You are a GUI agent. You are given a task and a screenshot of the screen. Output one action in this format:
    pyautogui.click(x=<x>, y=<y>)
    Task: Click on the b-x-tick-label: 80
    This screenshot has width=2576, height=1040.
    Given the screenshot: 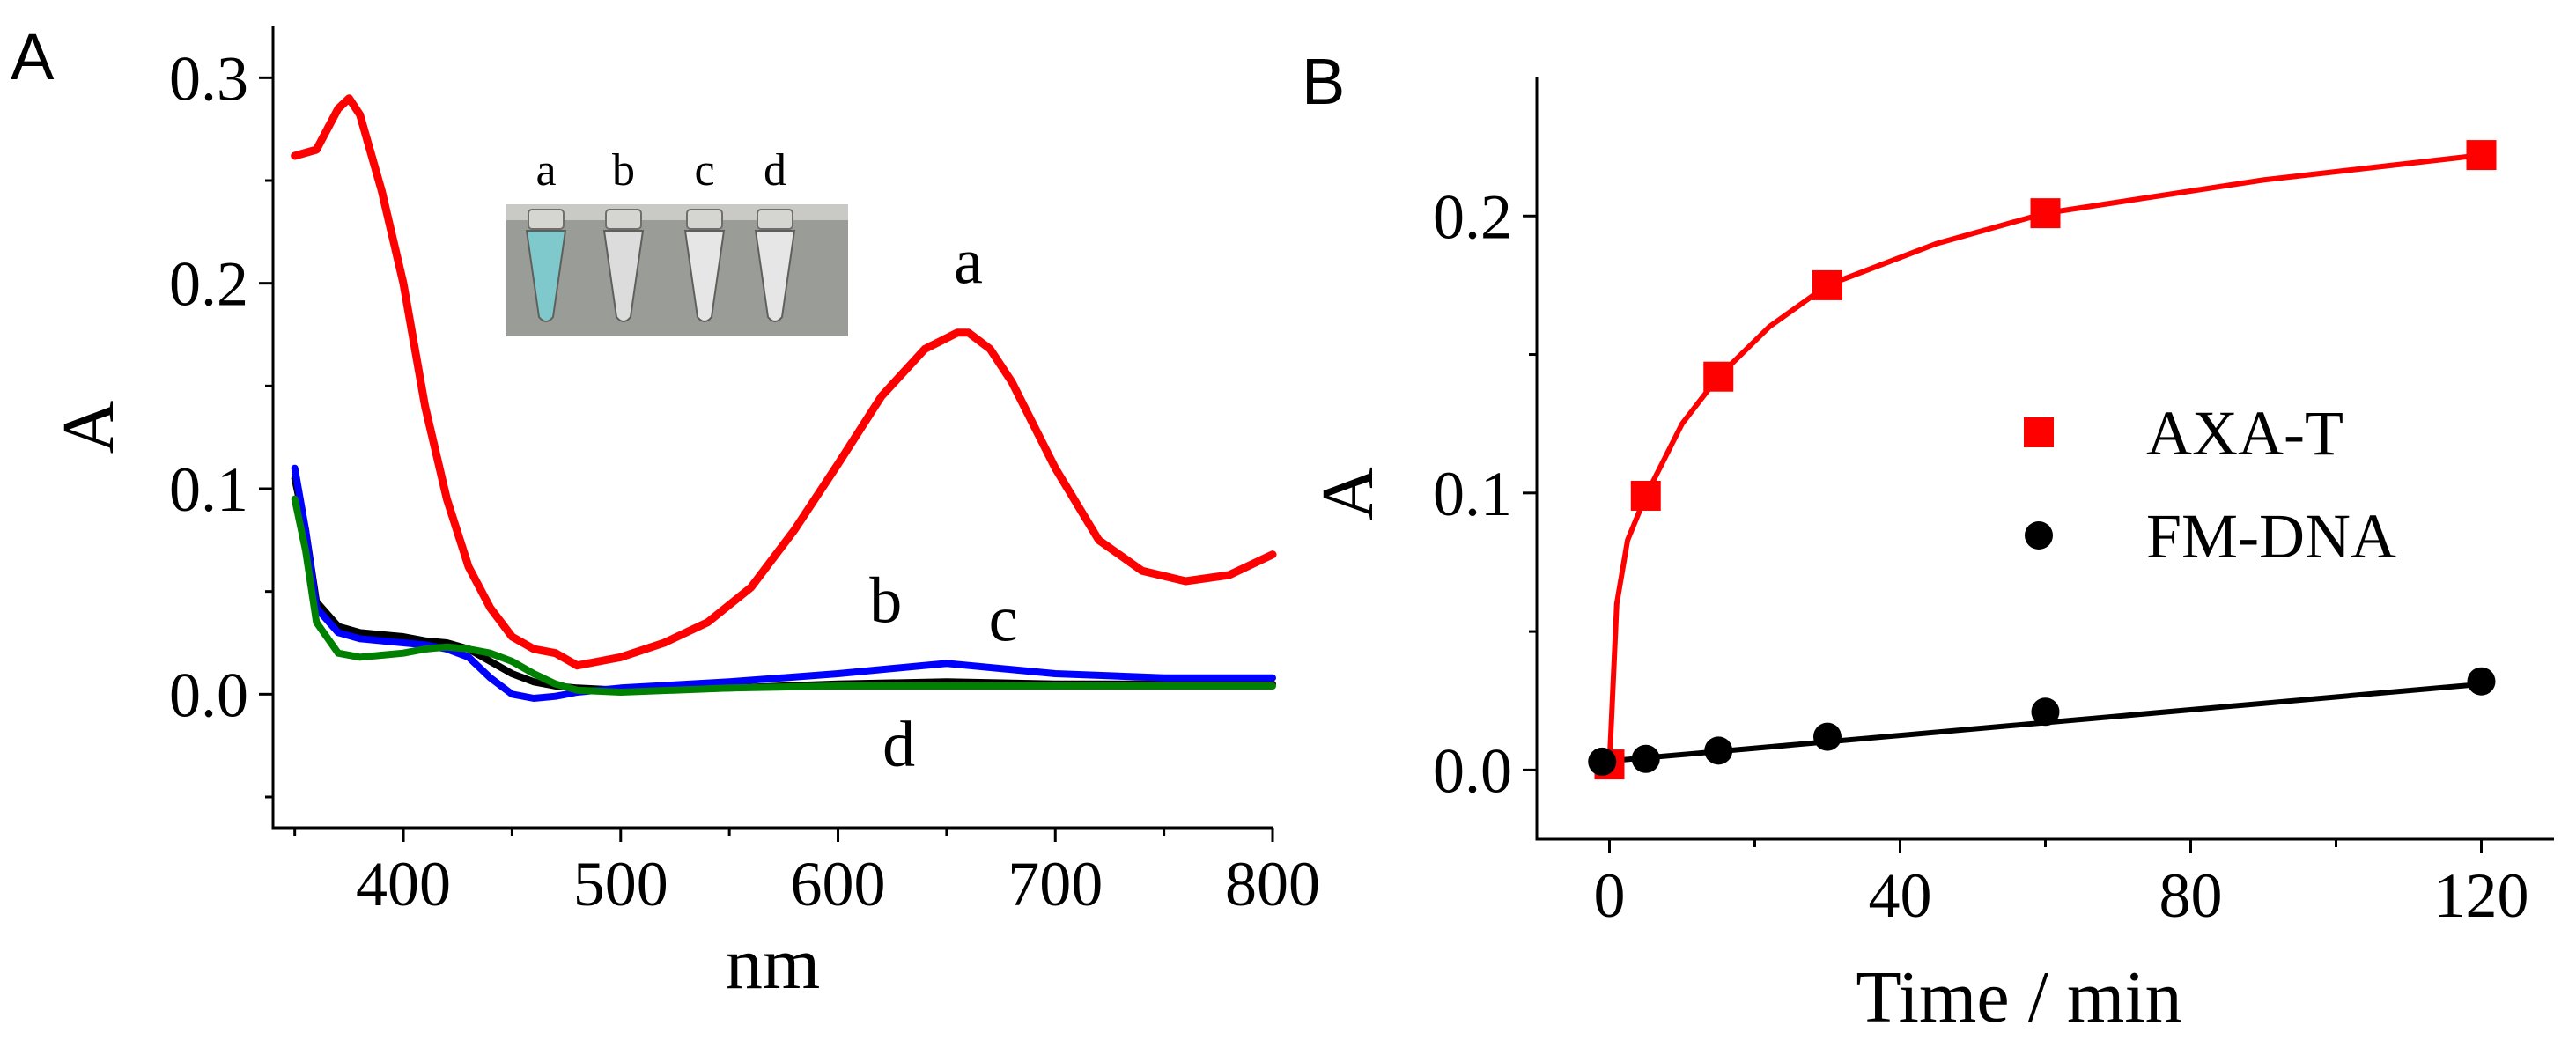 What is the action you would take?
    pyautogui.click(x=2191, y=895)
    